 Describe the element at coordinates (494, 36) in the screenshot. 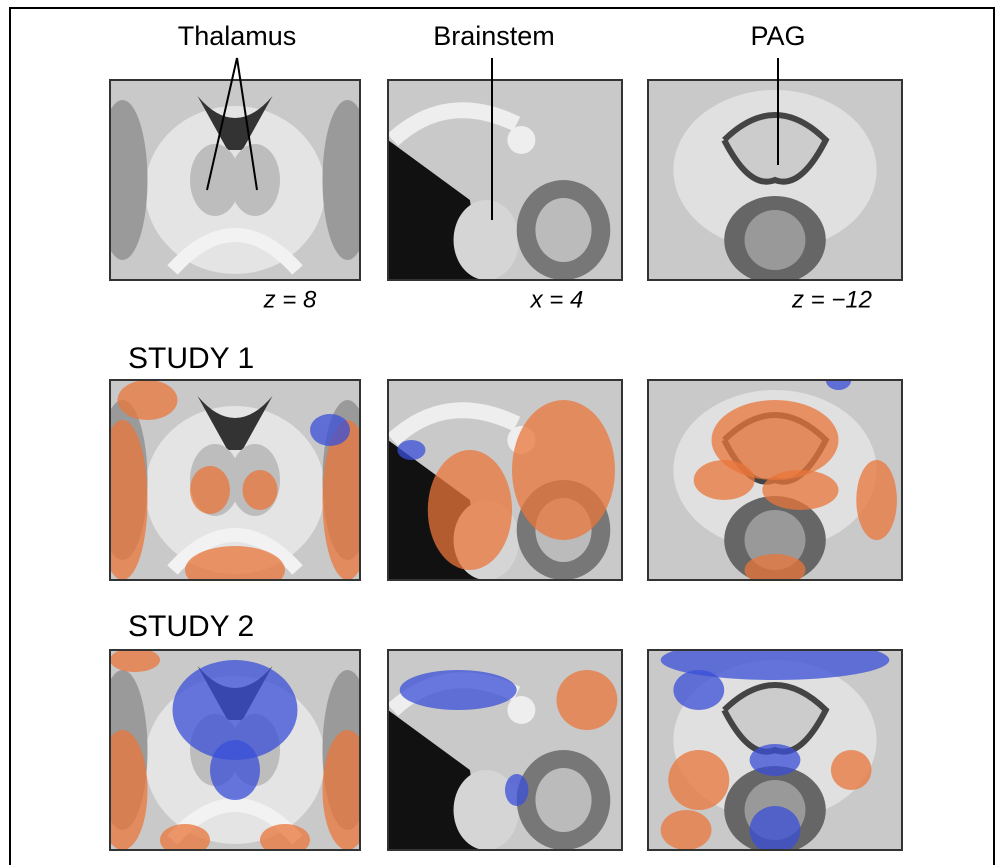

I see `column-label: Brainstem` at that location.